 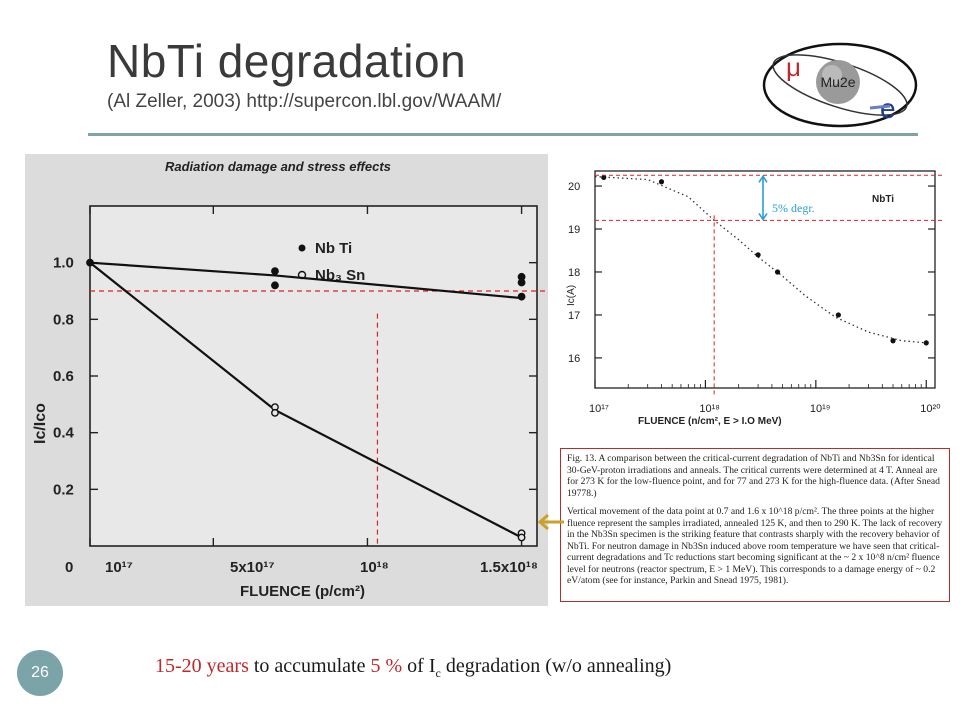 I want to click on slide-title: NbTi degradation, so click(x=287, y=61).